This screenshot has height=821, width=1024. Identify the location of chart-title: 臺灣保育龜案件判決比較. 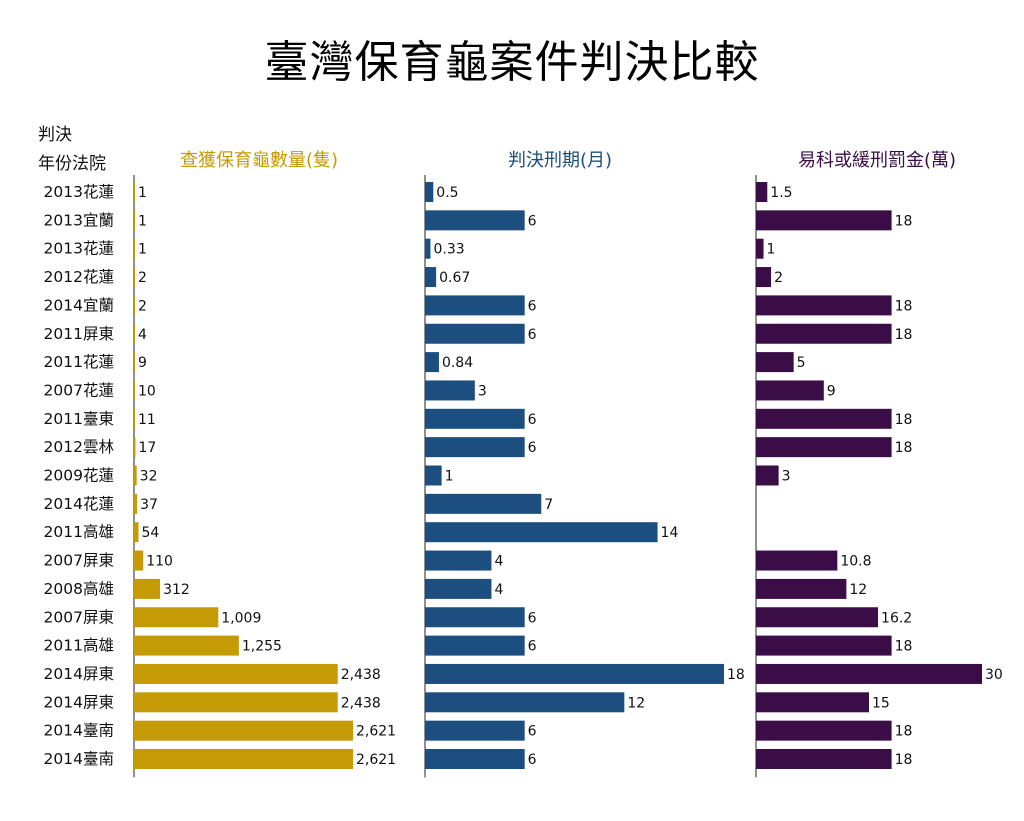
(512, 62).